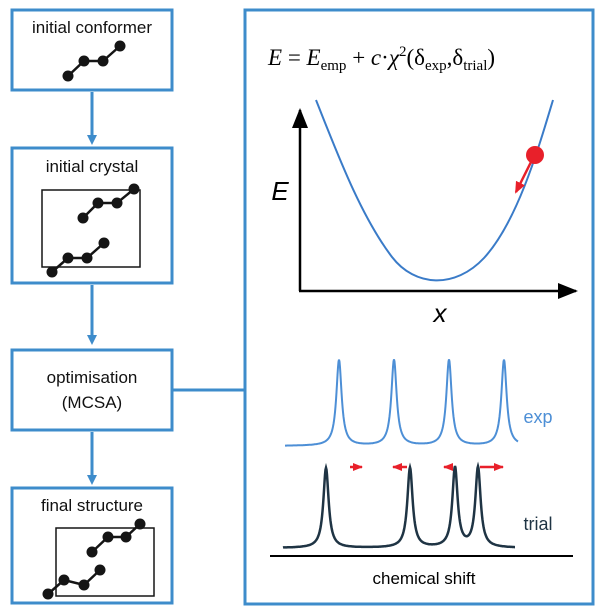  What do you see at coordinates (402, 403) in the screenshot?
I see `exp-spectrum-line` at bounding box center [402, 403].